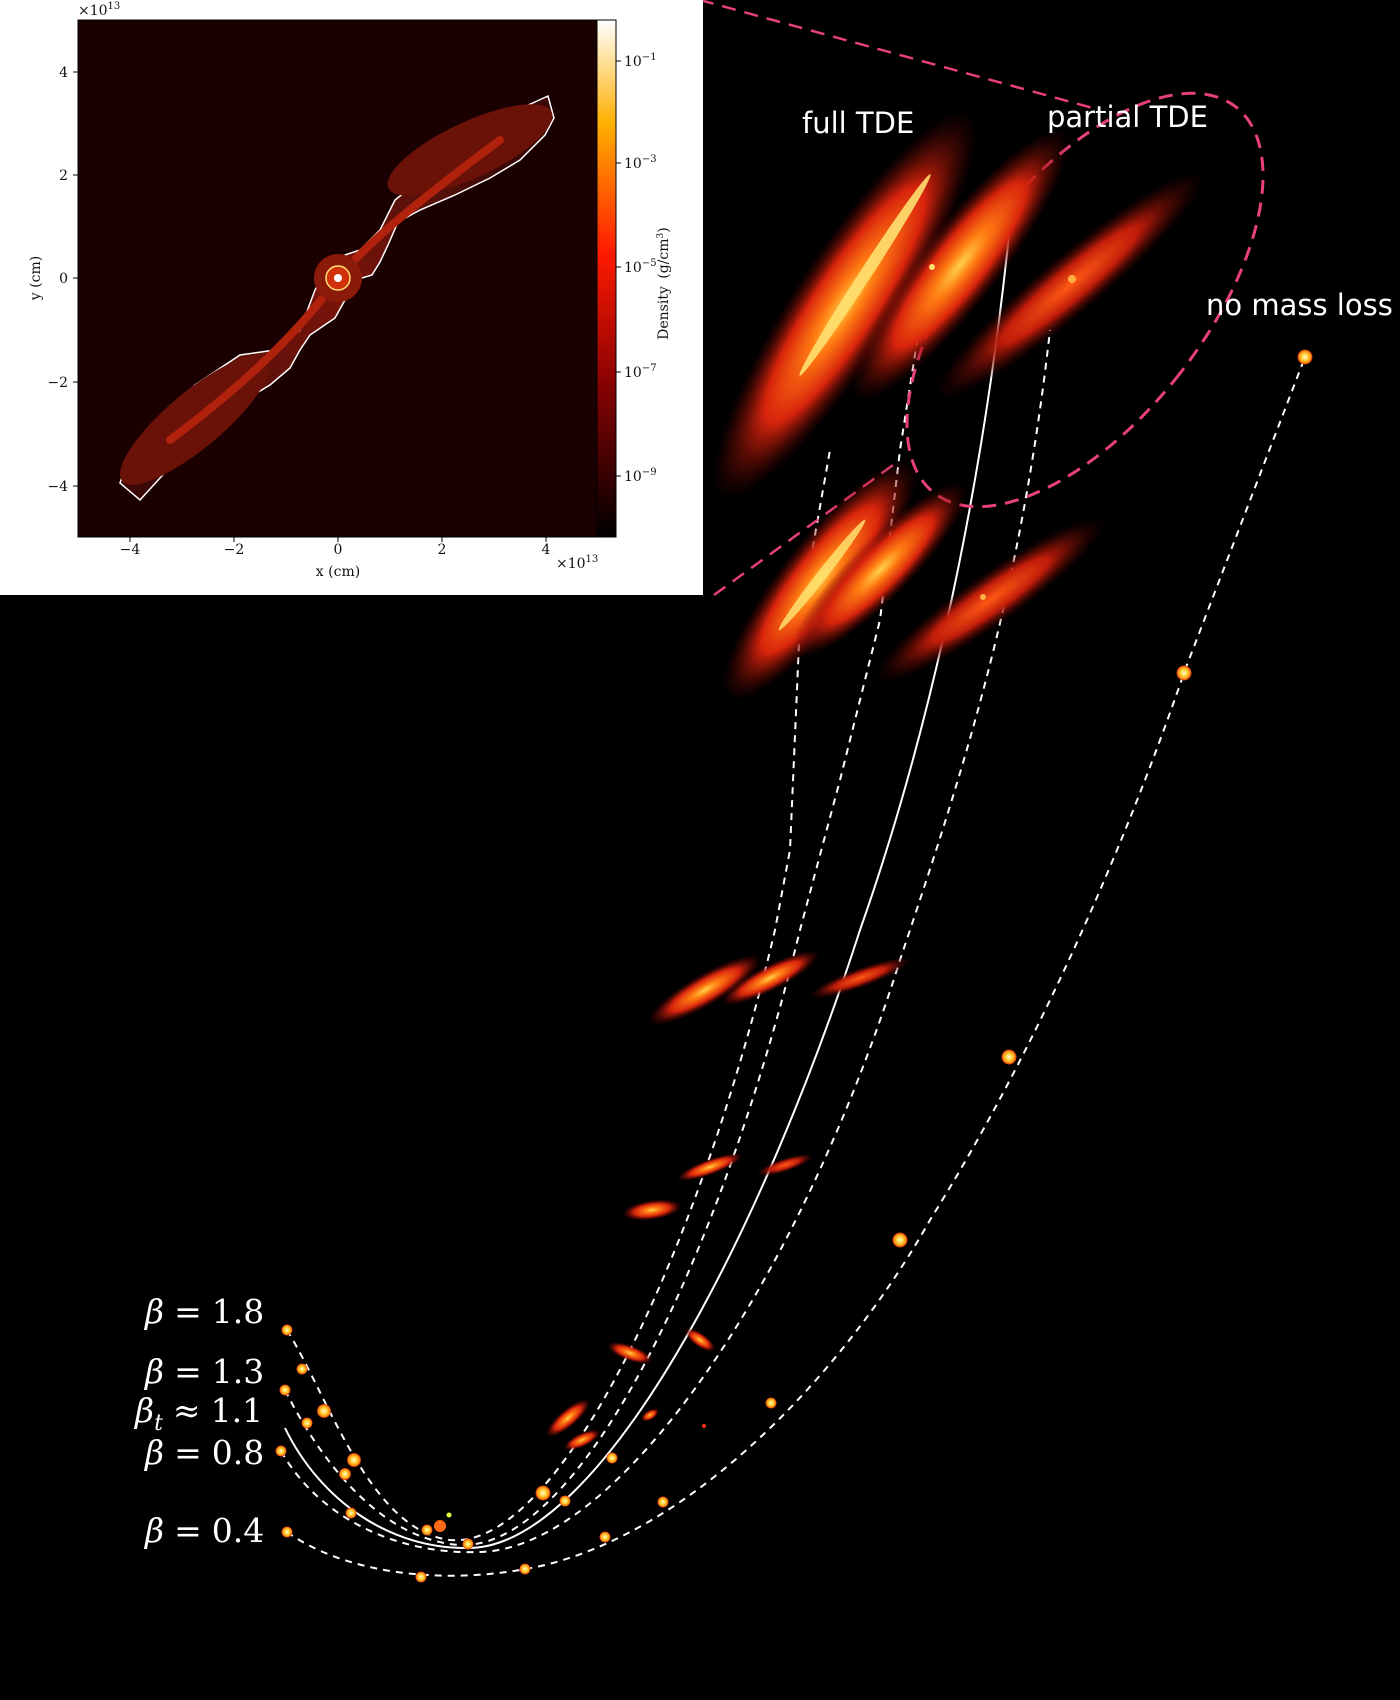  I want to click on star-peri-b, so click(440, 1526).